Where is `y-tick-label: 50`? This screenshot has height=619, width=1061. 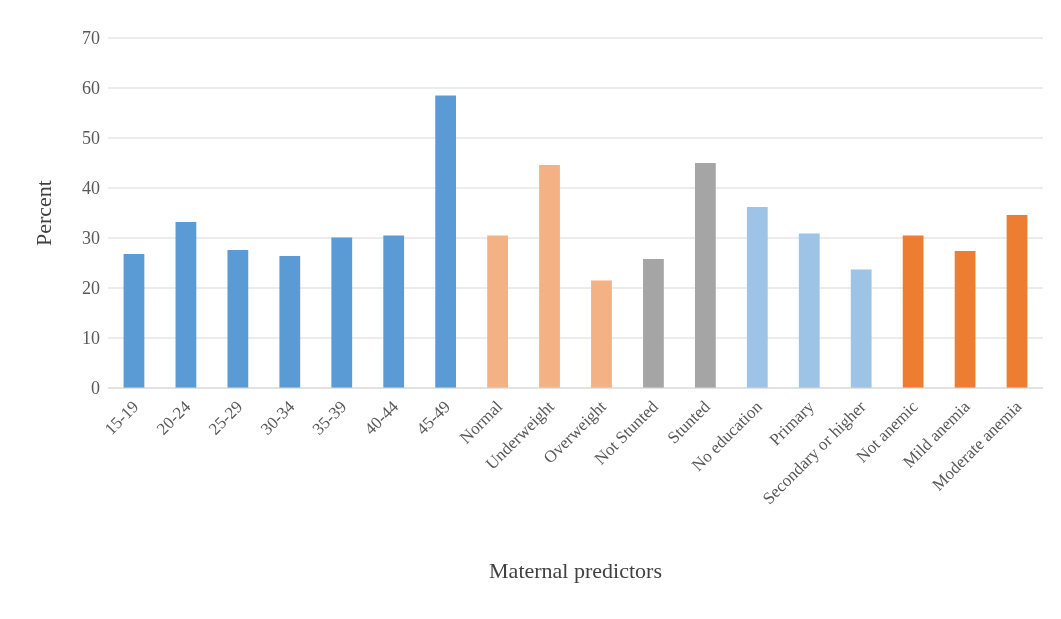
y-tick-label: 50 is located at coordinates (91, 138).